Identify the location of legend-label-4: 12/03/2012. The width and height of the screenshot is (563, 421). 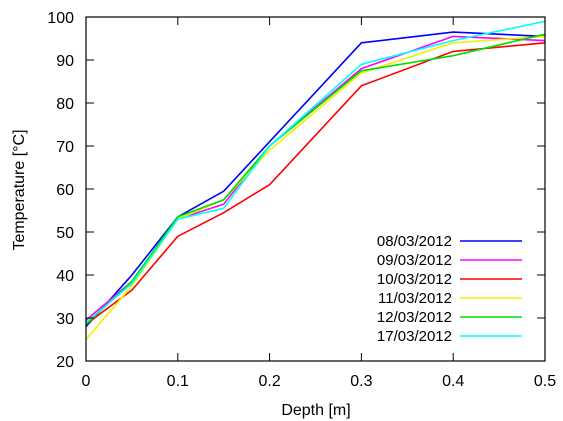
(414, 317).